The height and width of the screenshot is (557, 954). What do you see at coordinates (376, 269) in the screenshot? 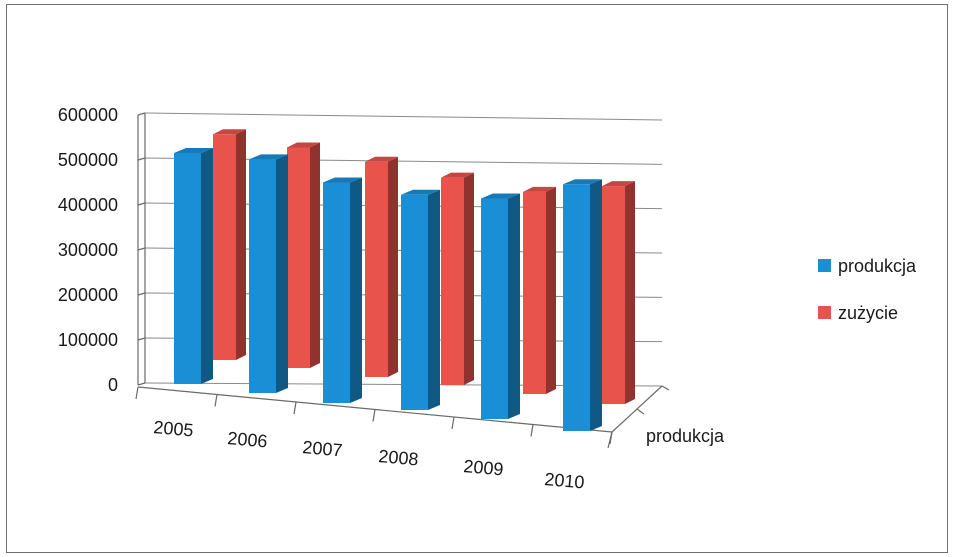
I see `bar-zuzycie-2007-front` at bounding box center [376, 269].